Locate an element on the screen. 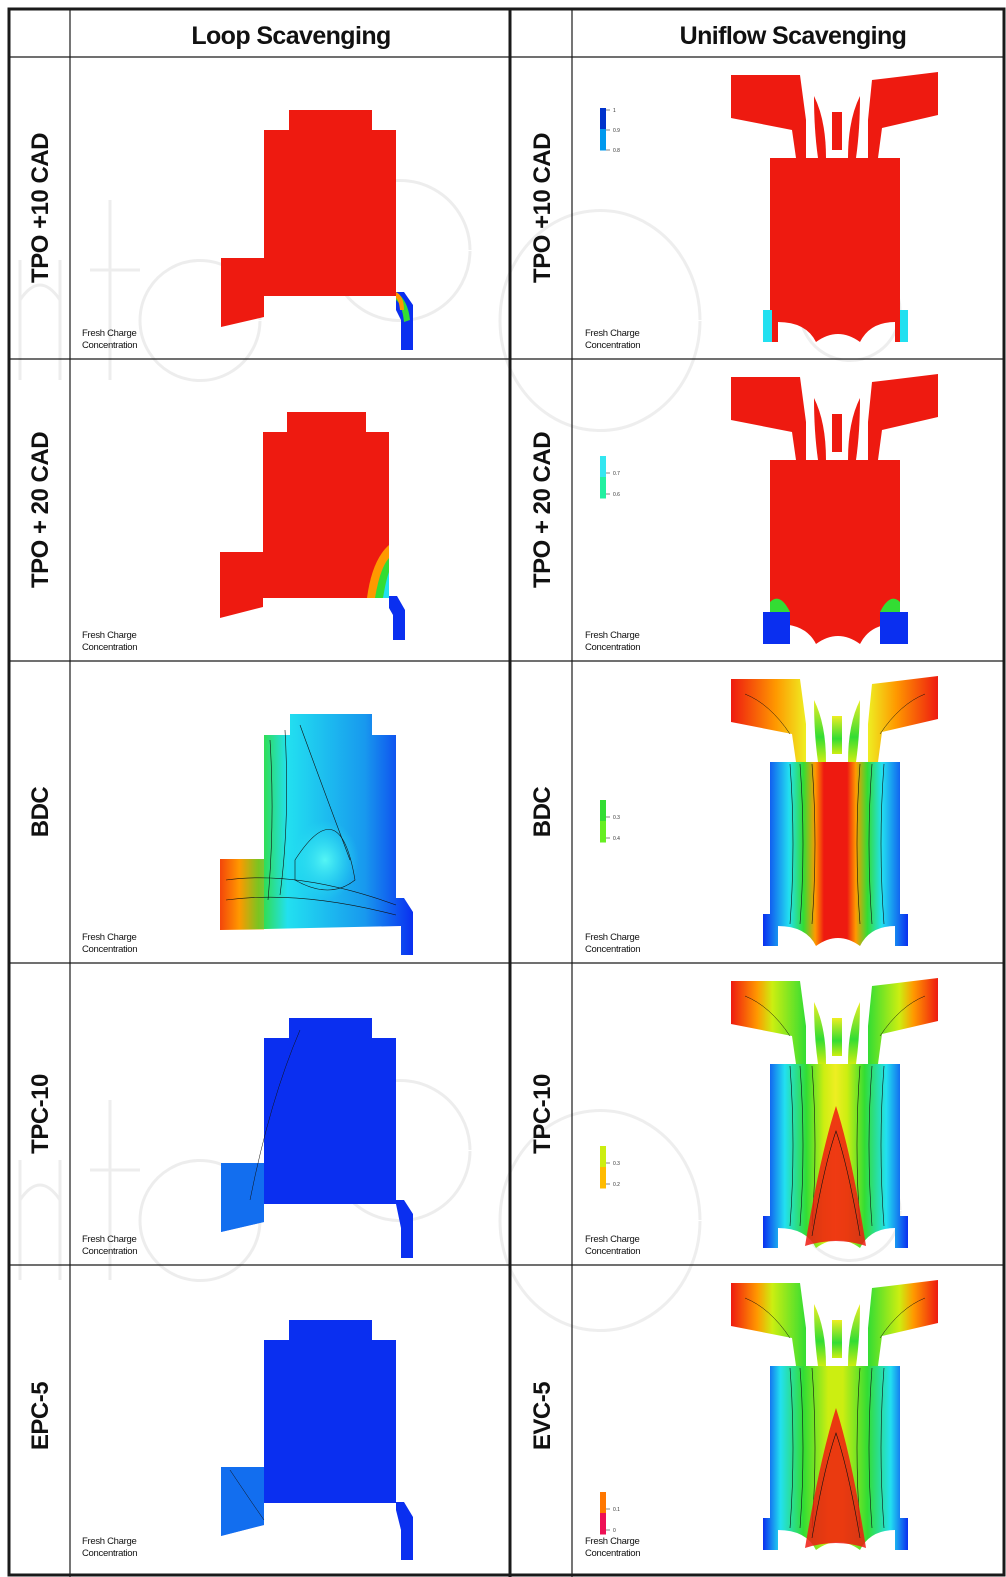  color-legend-5: 0.10 is located at coordinates (610, 1513).